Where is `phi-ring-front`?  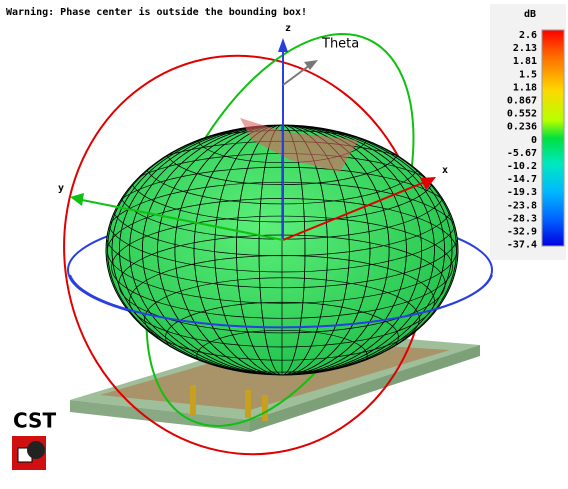 phi-ring-front is located at coordinates (281, 301).